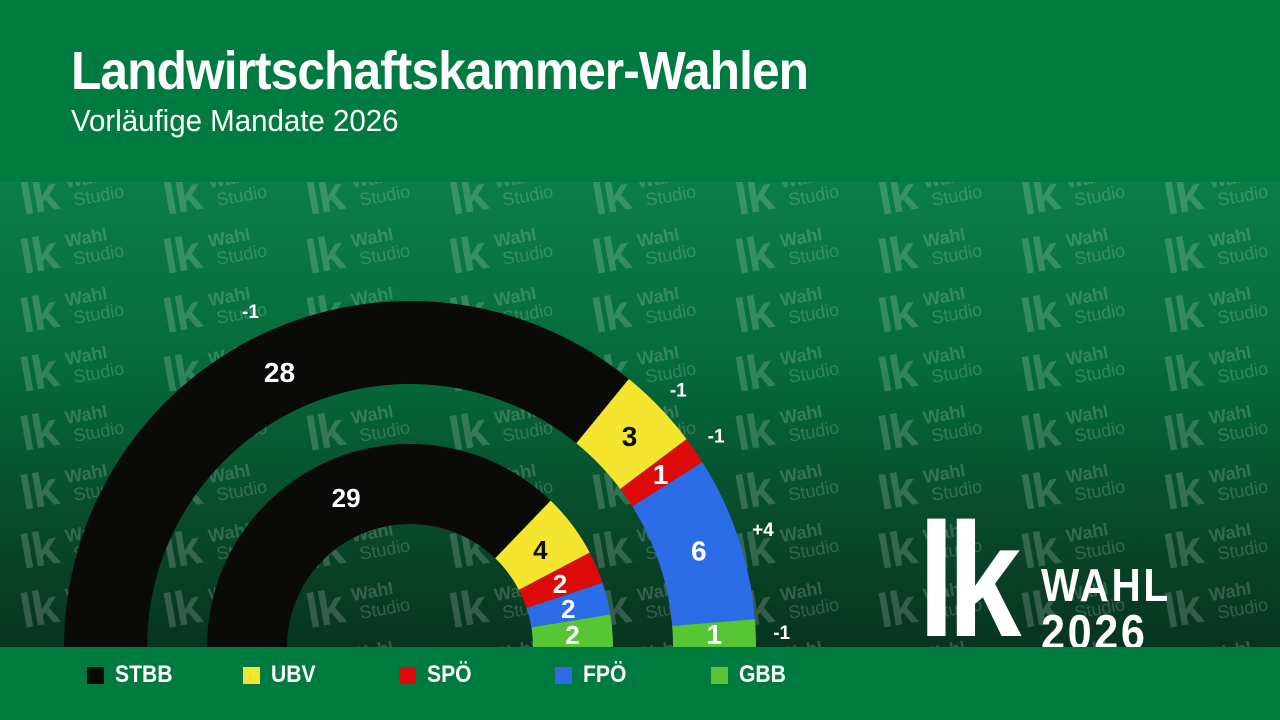 This screenshot has width=1280, height=720. What do you see at coordinates (279, 372) in the screenshot?
I see `seat-label-outer-STBB: 28` at bounding box center [279, 372].